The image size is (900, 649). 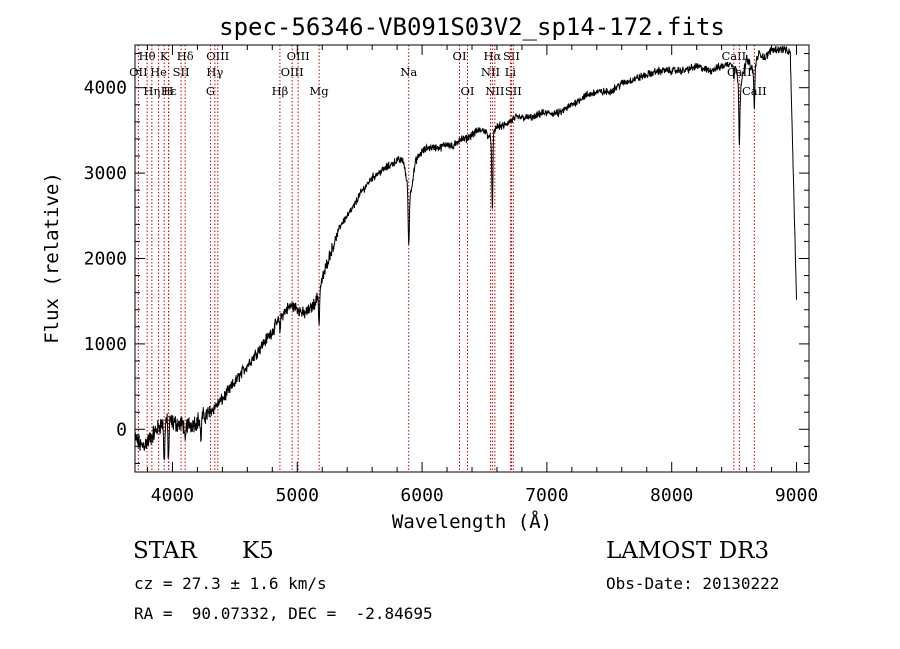 What do you see at coordinates (158, 72) in the screenshot?
I see `line-marker-label-10: He` at bounding box center [158, 72].